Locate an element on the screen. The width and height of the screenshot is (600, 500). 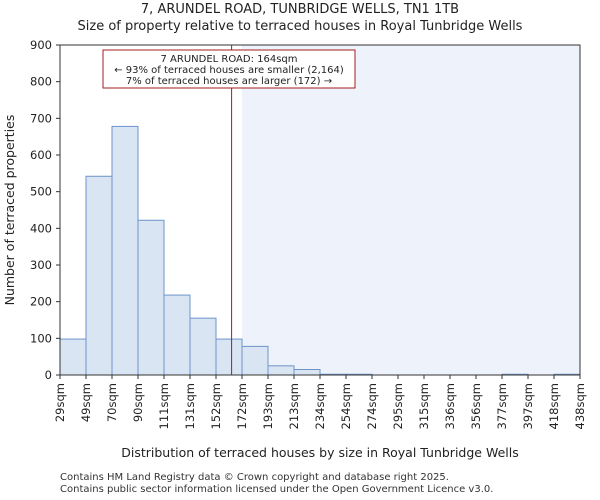
x-tick-label-336sqm: 336sqm is located at coordinates (450, 406).